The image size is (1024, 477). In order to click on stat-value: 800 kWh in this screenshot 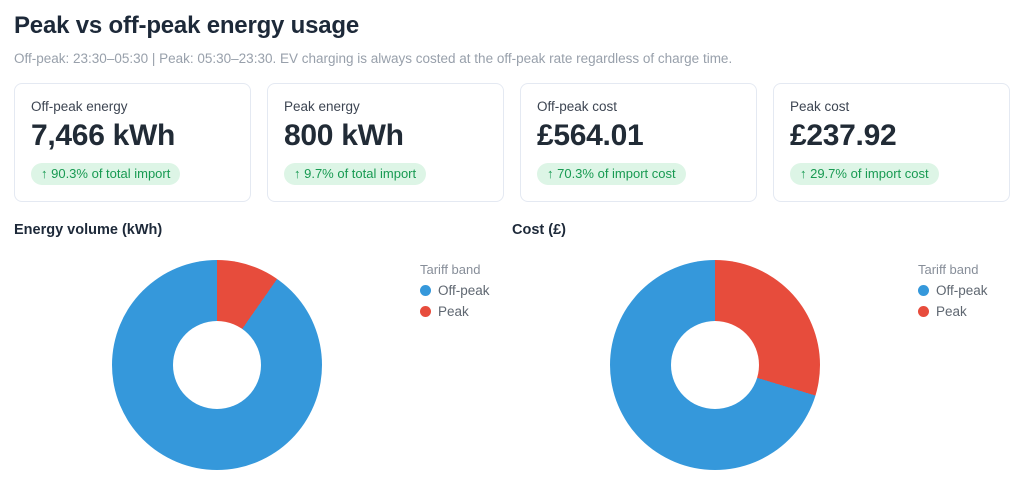, I will do `click(344, 135)`.